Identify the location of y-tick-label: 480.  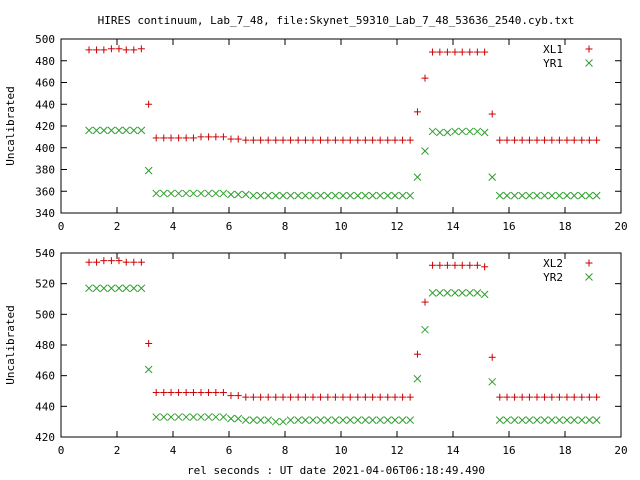
(45, 61).